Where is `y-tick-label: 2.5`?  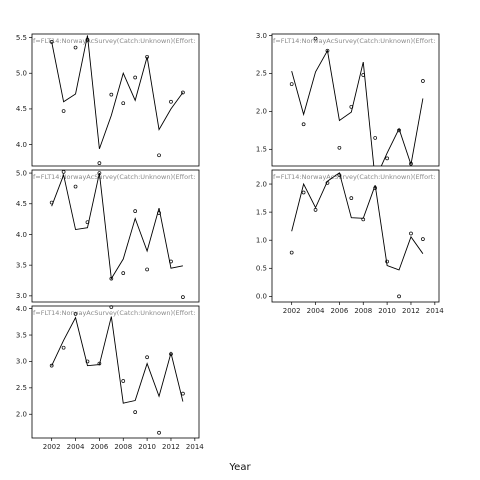
y-tick-label: 2.5 is located at coordinates (261, 74).